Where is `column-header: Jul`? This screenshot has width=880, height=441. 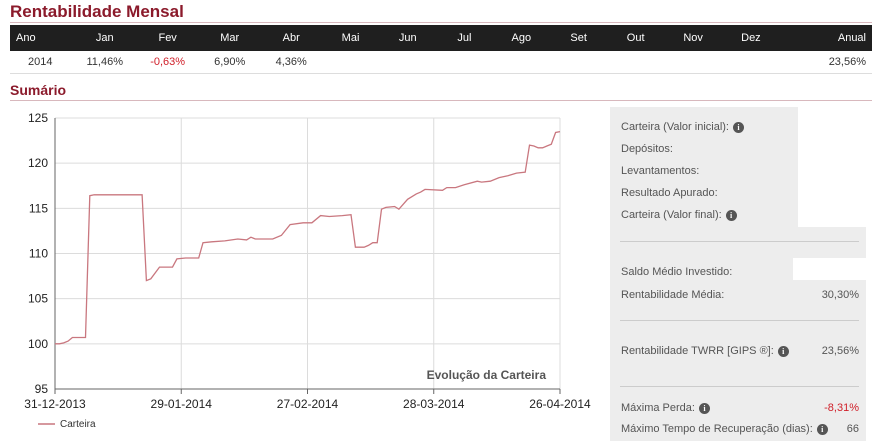
column-header: Jul is located at coordinates (464, 38).